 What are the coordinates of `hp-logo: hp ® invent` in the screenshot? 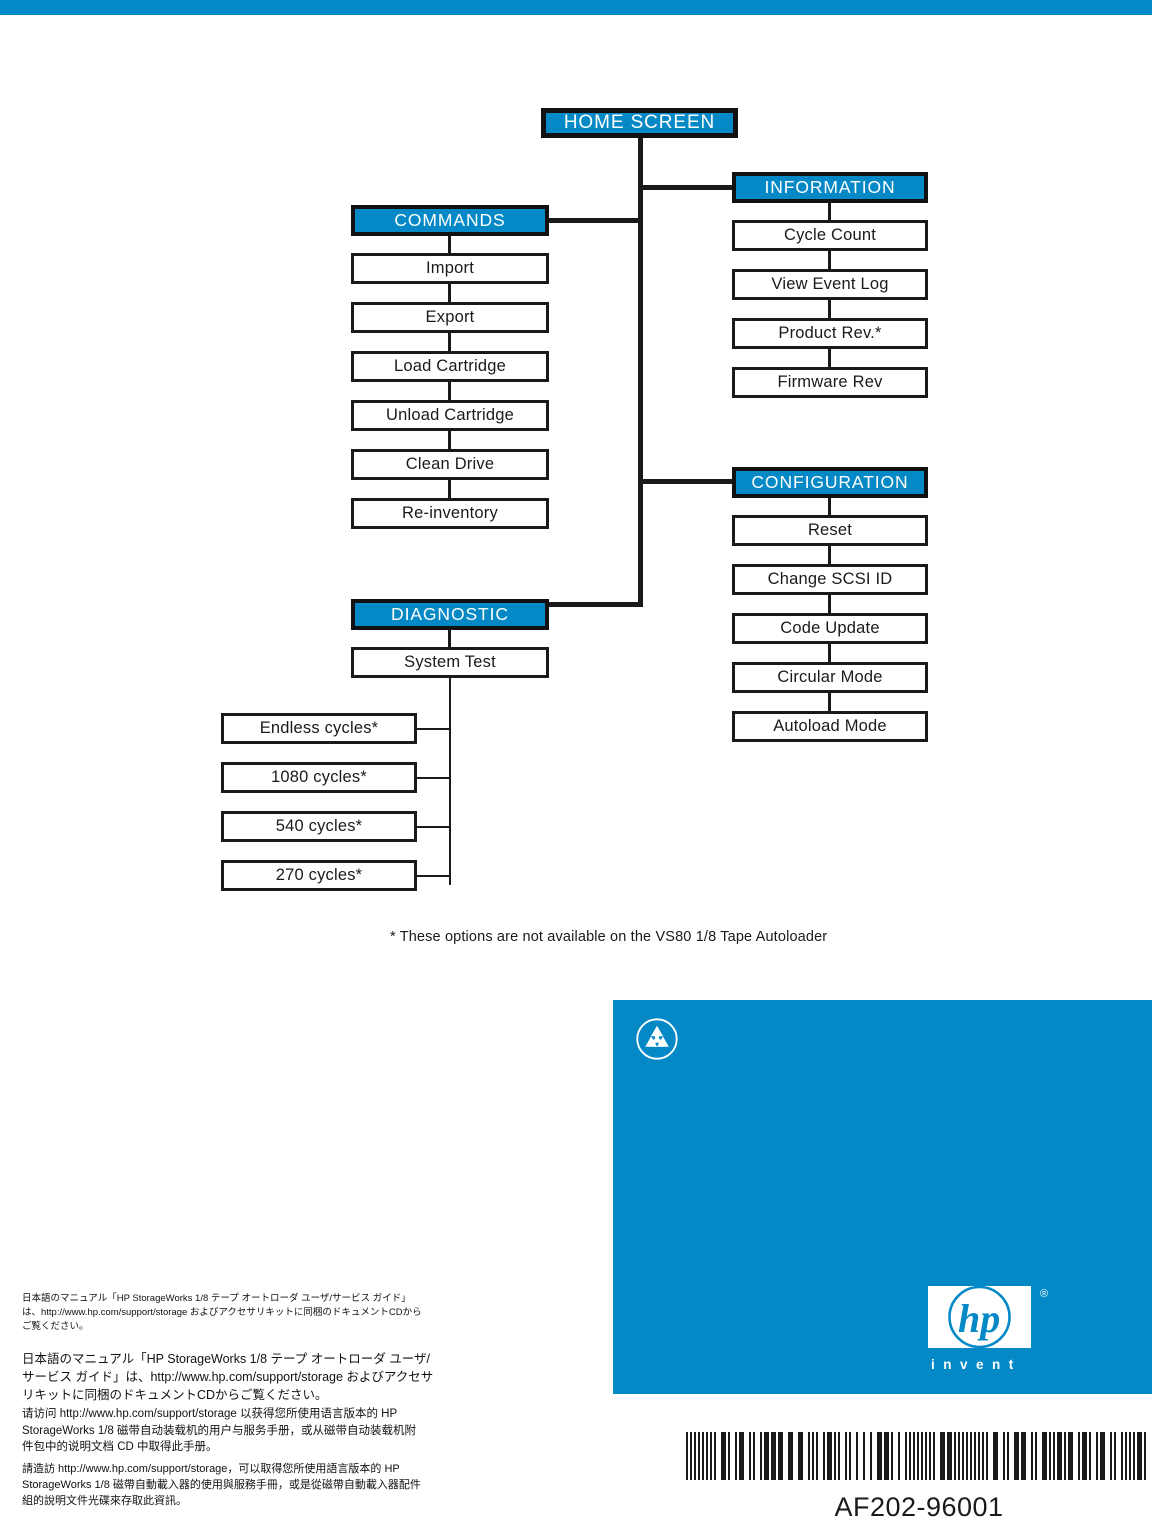 It's located at (1018, 1328).